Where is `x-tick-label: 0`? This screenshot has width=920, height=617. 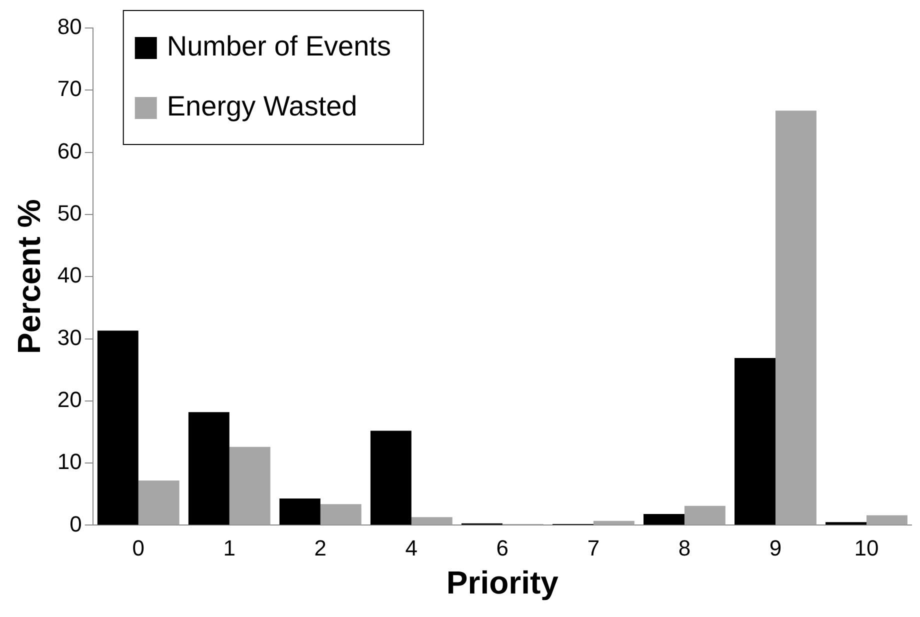
x-tick-label: 0 is located at coordinates (138, 547).